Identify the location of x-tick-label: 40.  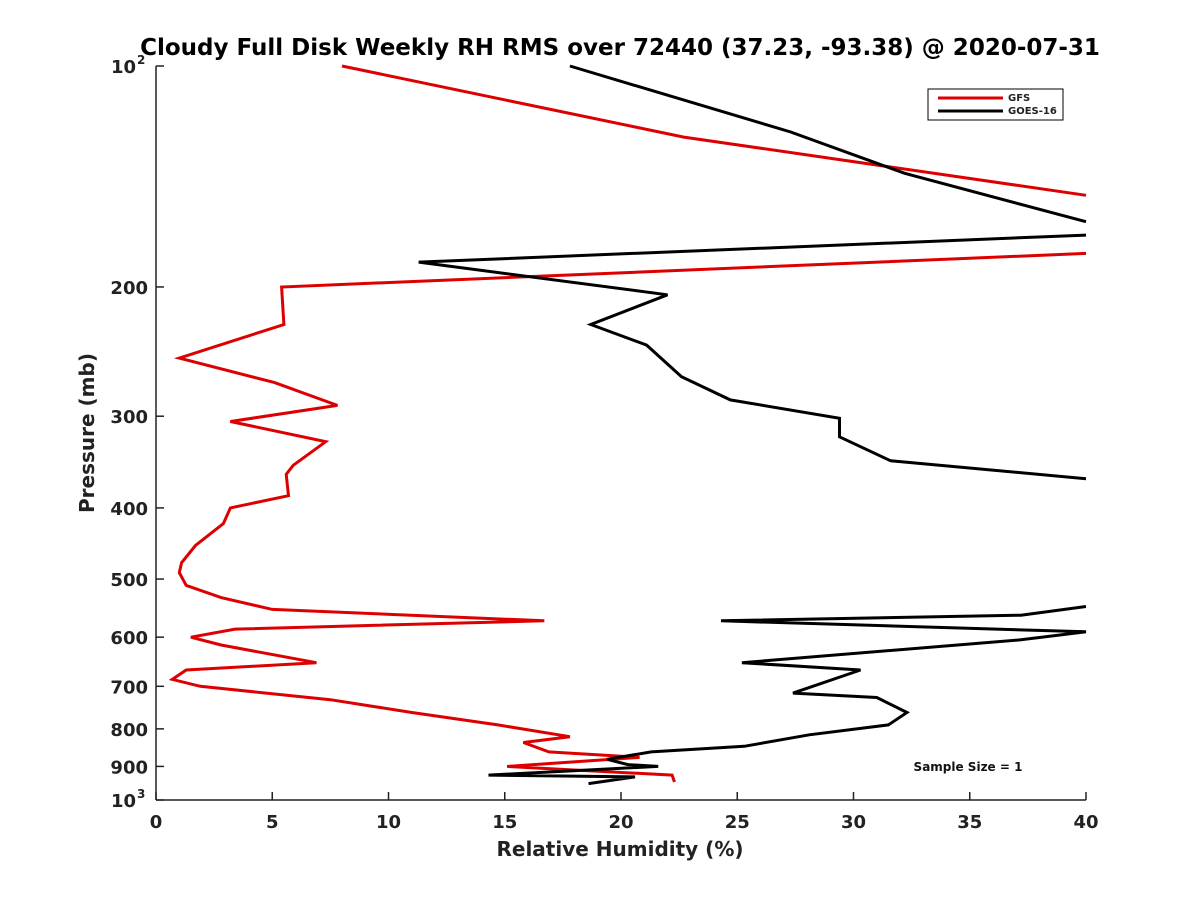
(1085, 822).